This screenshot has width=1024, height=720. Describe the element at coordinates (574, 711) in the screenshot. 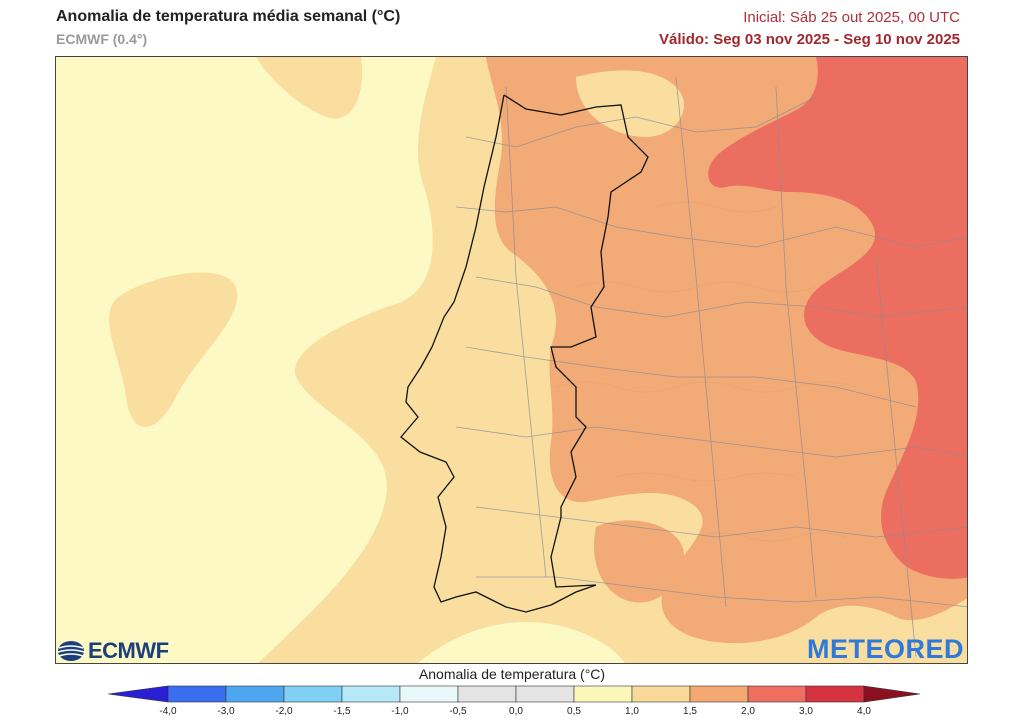

I see `colorbar-tick-label: 0,5` at that location.